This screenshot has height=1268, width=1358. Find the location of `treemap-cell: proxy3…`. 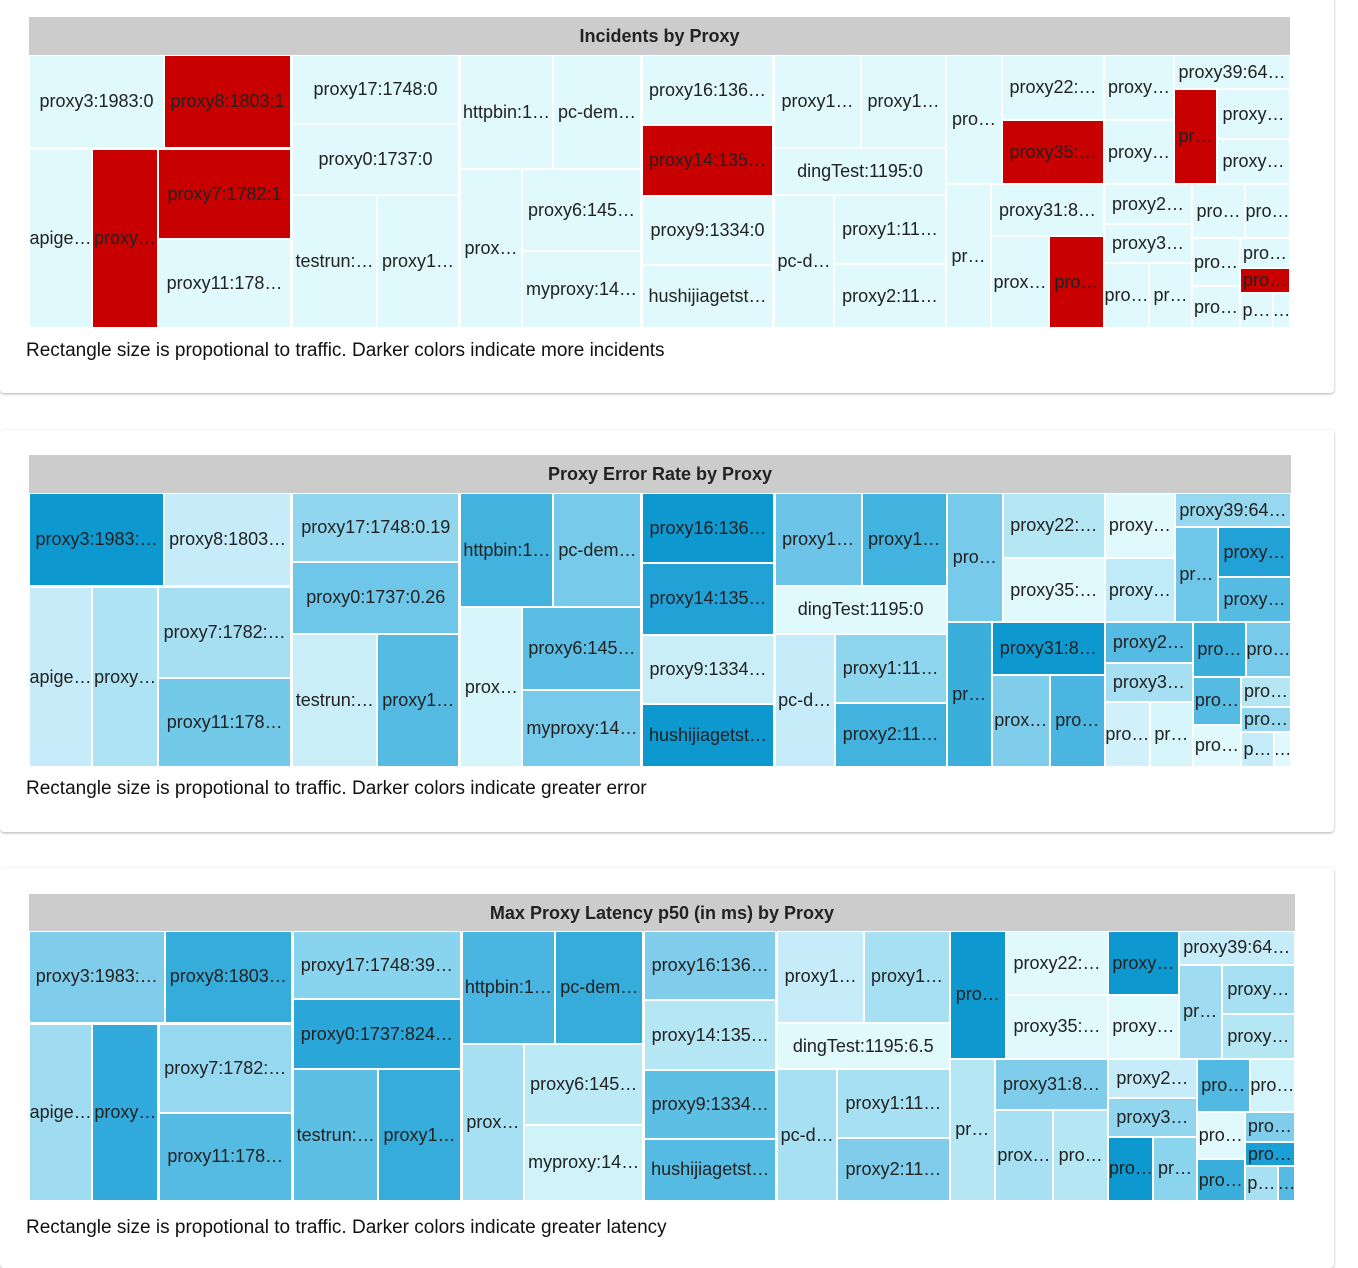

treemap-cell: proxy3… is located at coordinates (1148, 682).